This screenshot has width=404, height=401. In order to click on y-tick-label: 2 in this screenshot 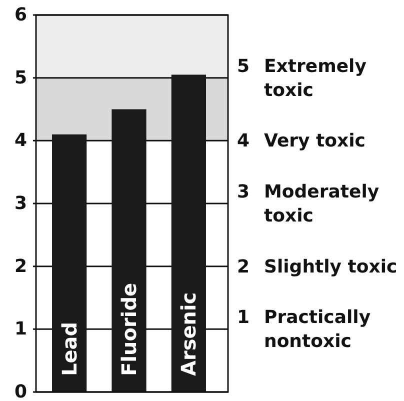, I will do `click(20, 266)`.